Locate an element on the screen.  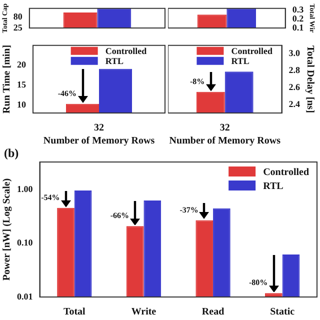
x-tick-label: Total is located at coordinates (74, 312).